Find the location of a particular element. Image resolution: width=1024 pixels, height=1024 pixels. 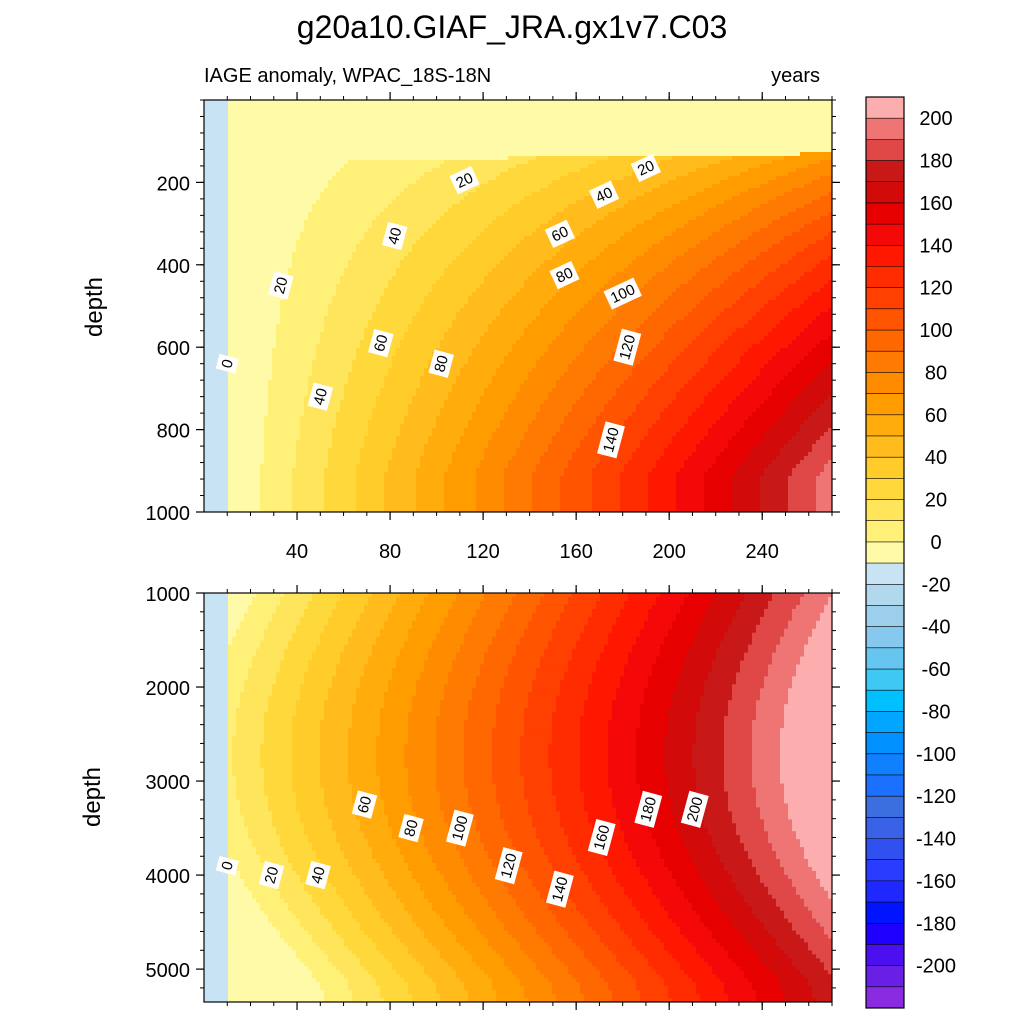

x-tick-label: 40 is located at coordinates (297, 552).